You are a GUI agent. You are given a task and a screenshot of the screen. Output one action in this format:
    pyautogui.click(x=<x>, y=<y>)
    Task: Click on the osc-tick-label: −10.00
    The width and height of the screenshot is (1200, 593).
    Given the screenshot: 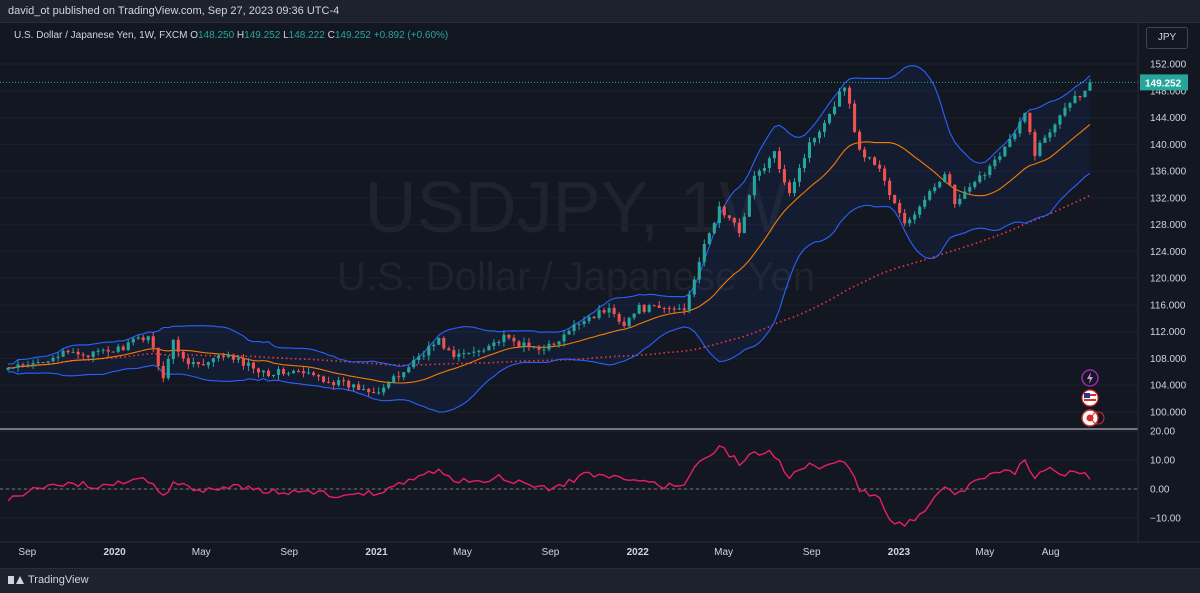 What is the action you would take?
    pyautogui.click(x=1165, y=519)
    